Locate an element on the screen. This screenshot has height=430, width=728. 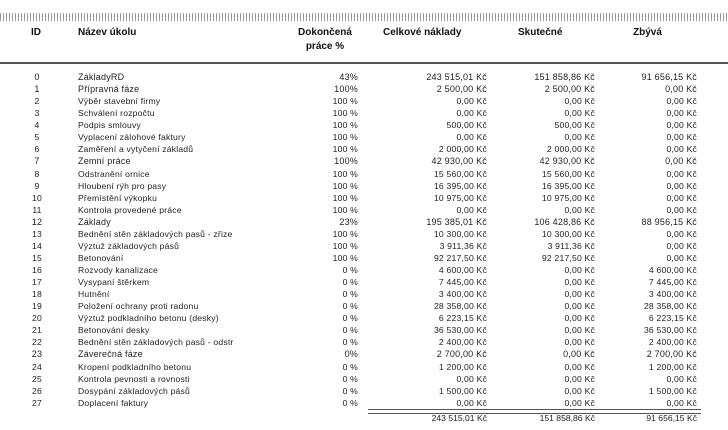
remaining-cost: 88 956,15 Kč is located at coordinates (669, 221).